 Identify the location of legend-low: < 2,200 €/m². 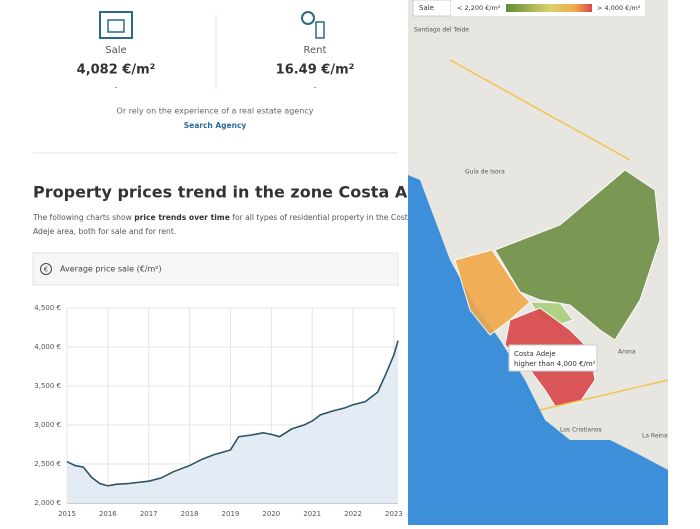
(479, 8).